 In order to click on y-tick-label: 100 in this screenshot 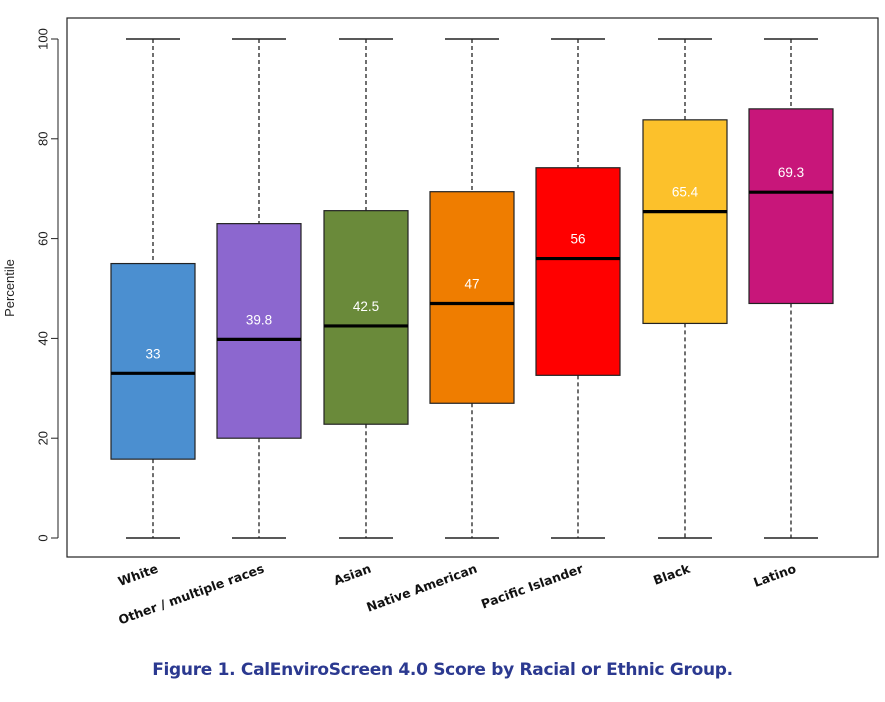, I will do `click(42, 39)`.